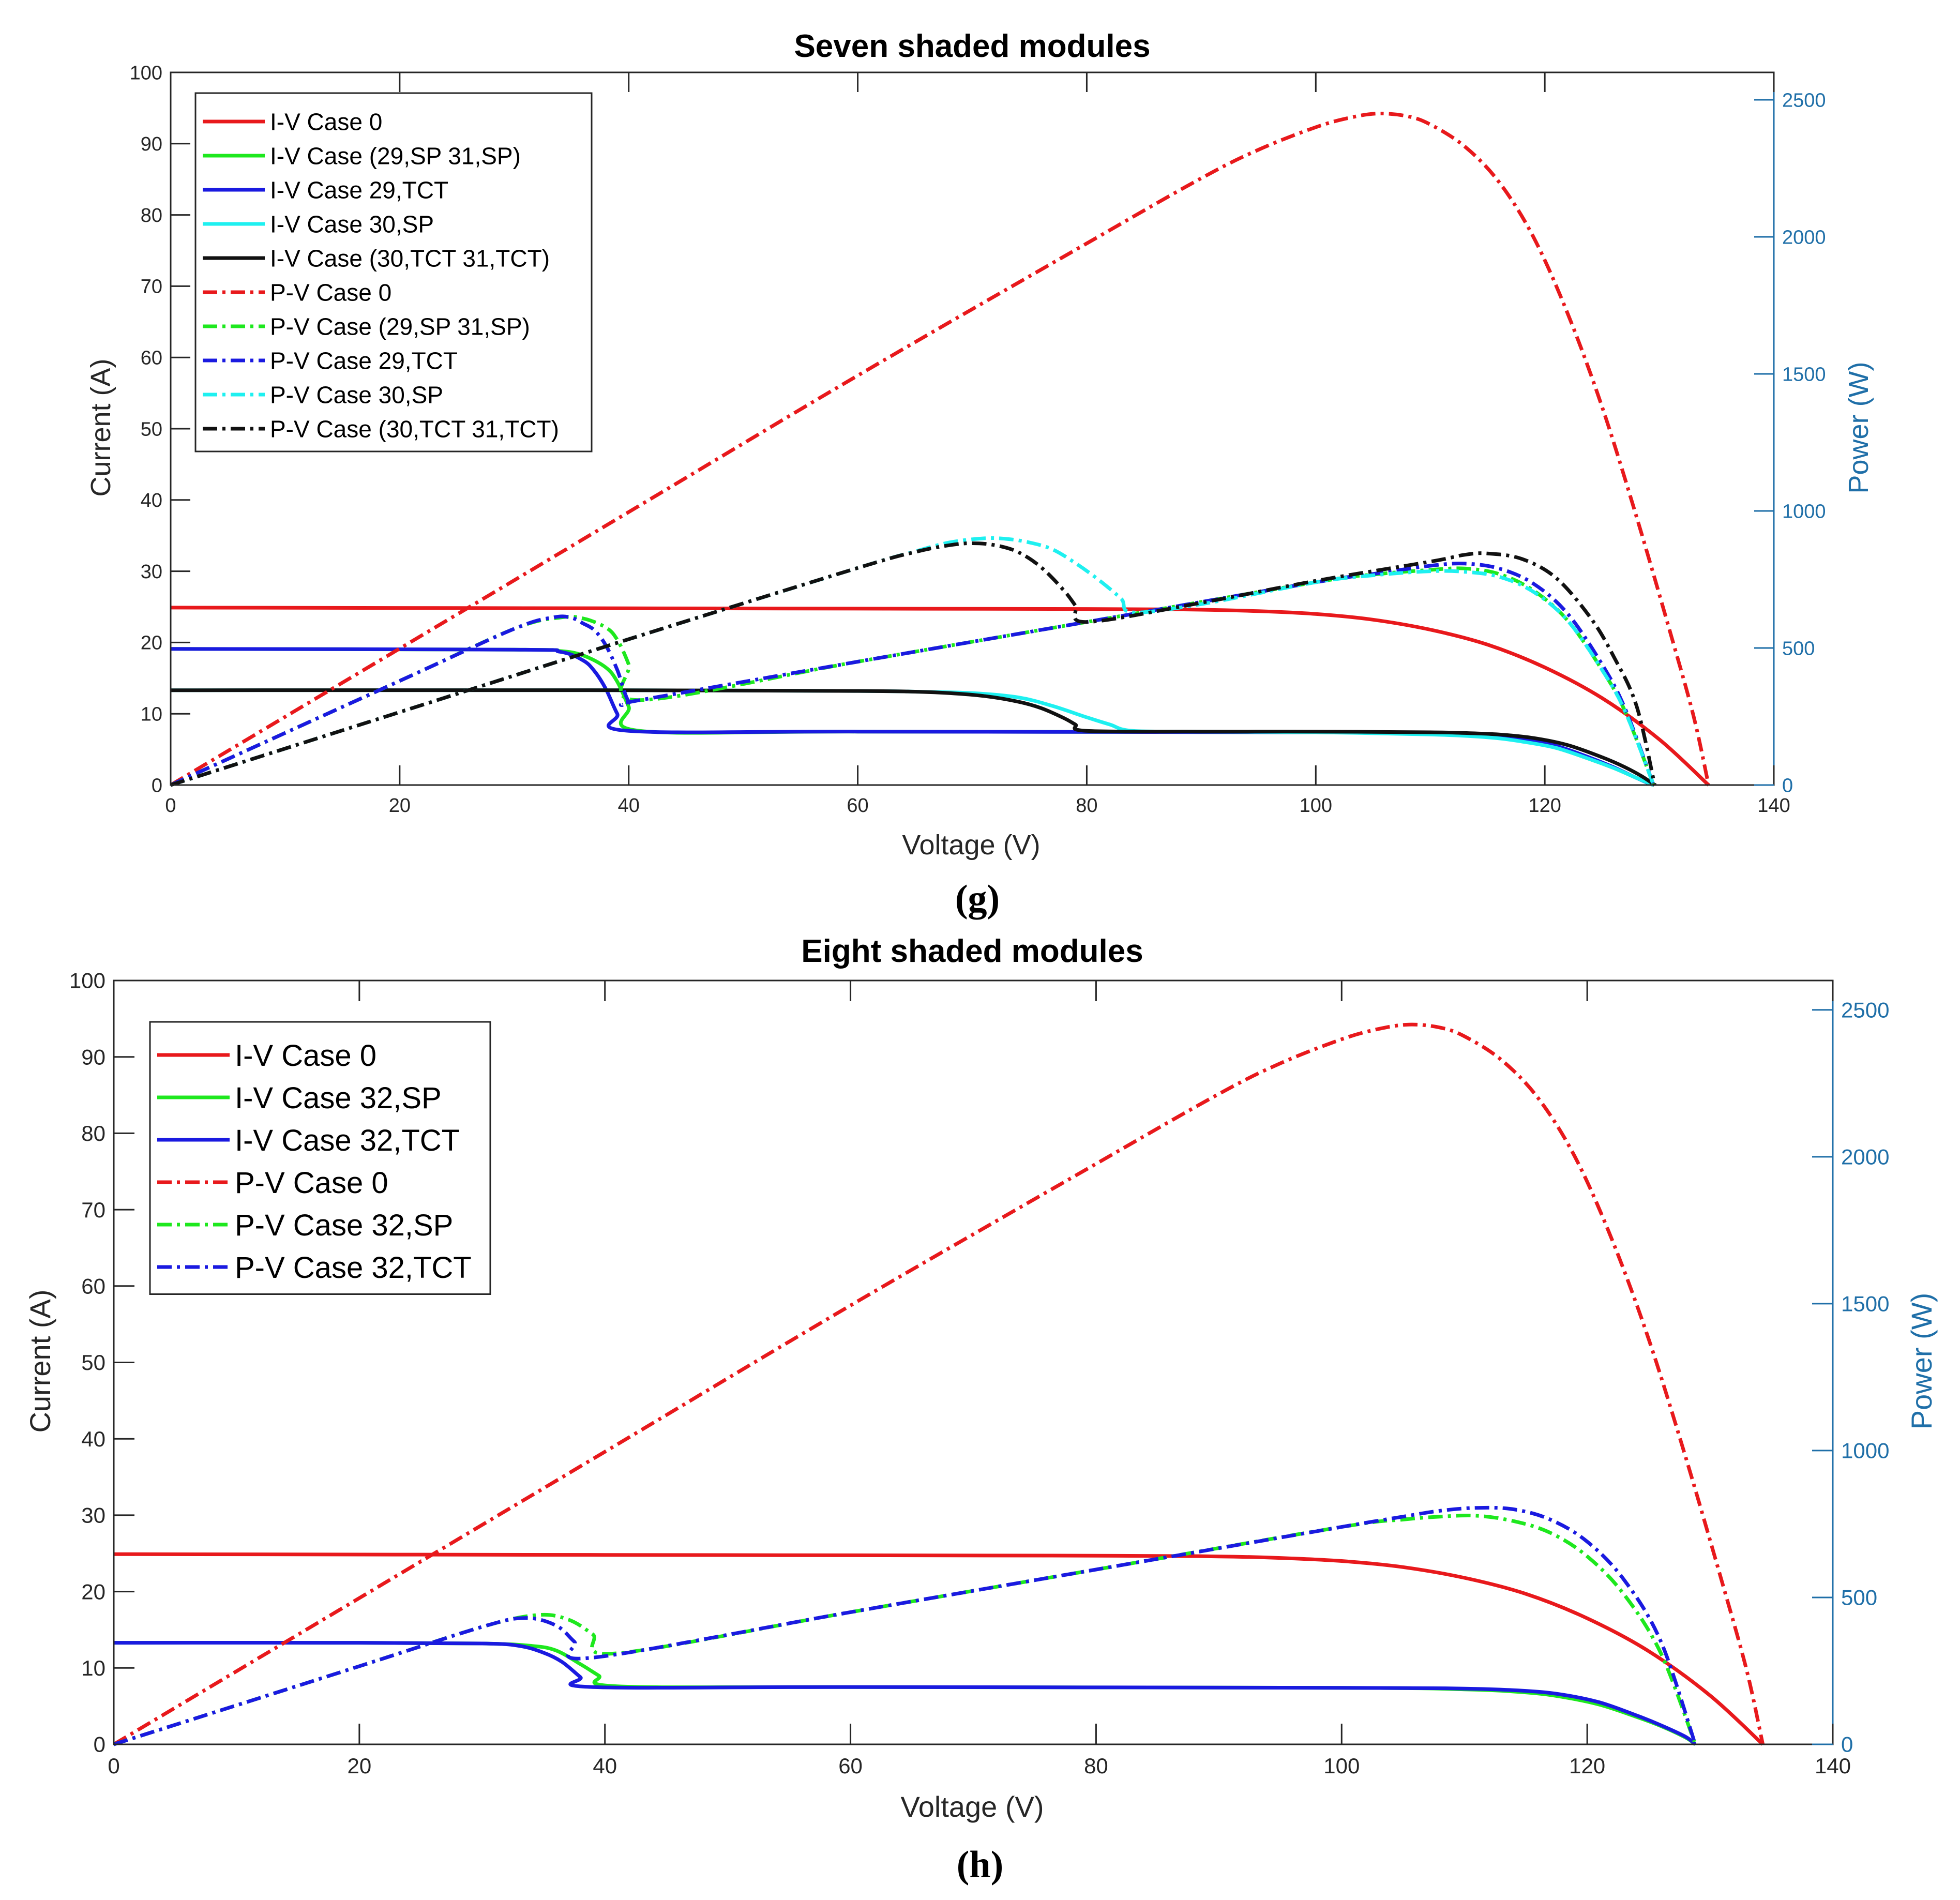 This screenshot has height=1900, width=1960. What do you see at coordinates (364, 361) in the screenshot?
I see `legend-entry-label: P-V Case 29,TCT` at bounding box center [364, 361].